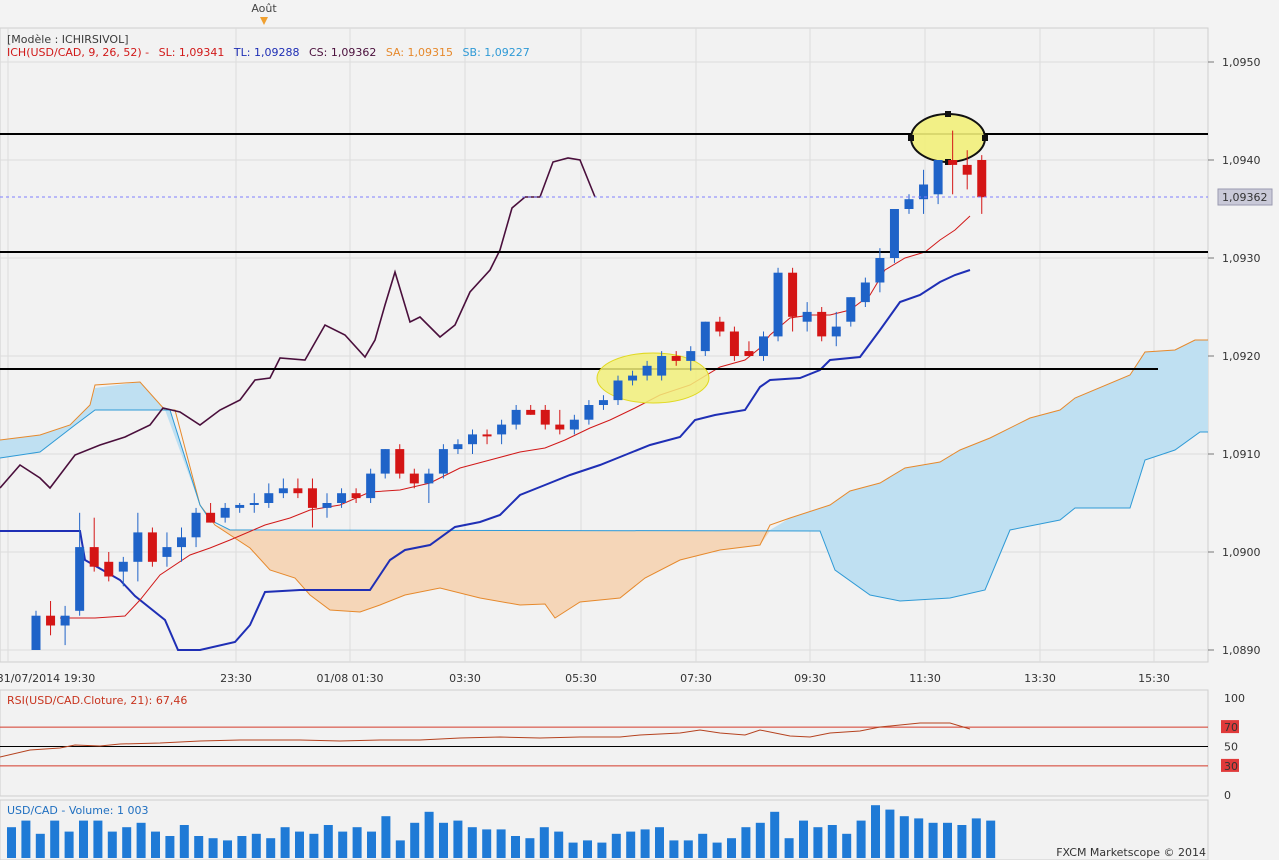 Image resolution: width=1279 pixels, height=860 pixels. Describe the element at coordinates (350, 678) in the screenshot. I see `time-tick-label: 01/08 01:30` at that location.